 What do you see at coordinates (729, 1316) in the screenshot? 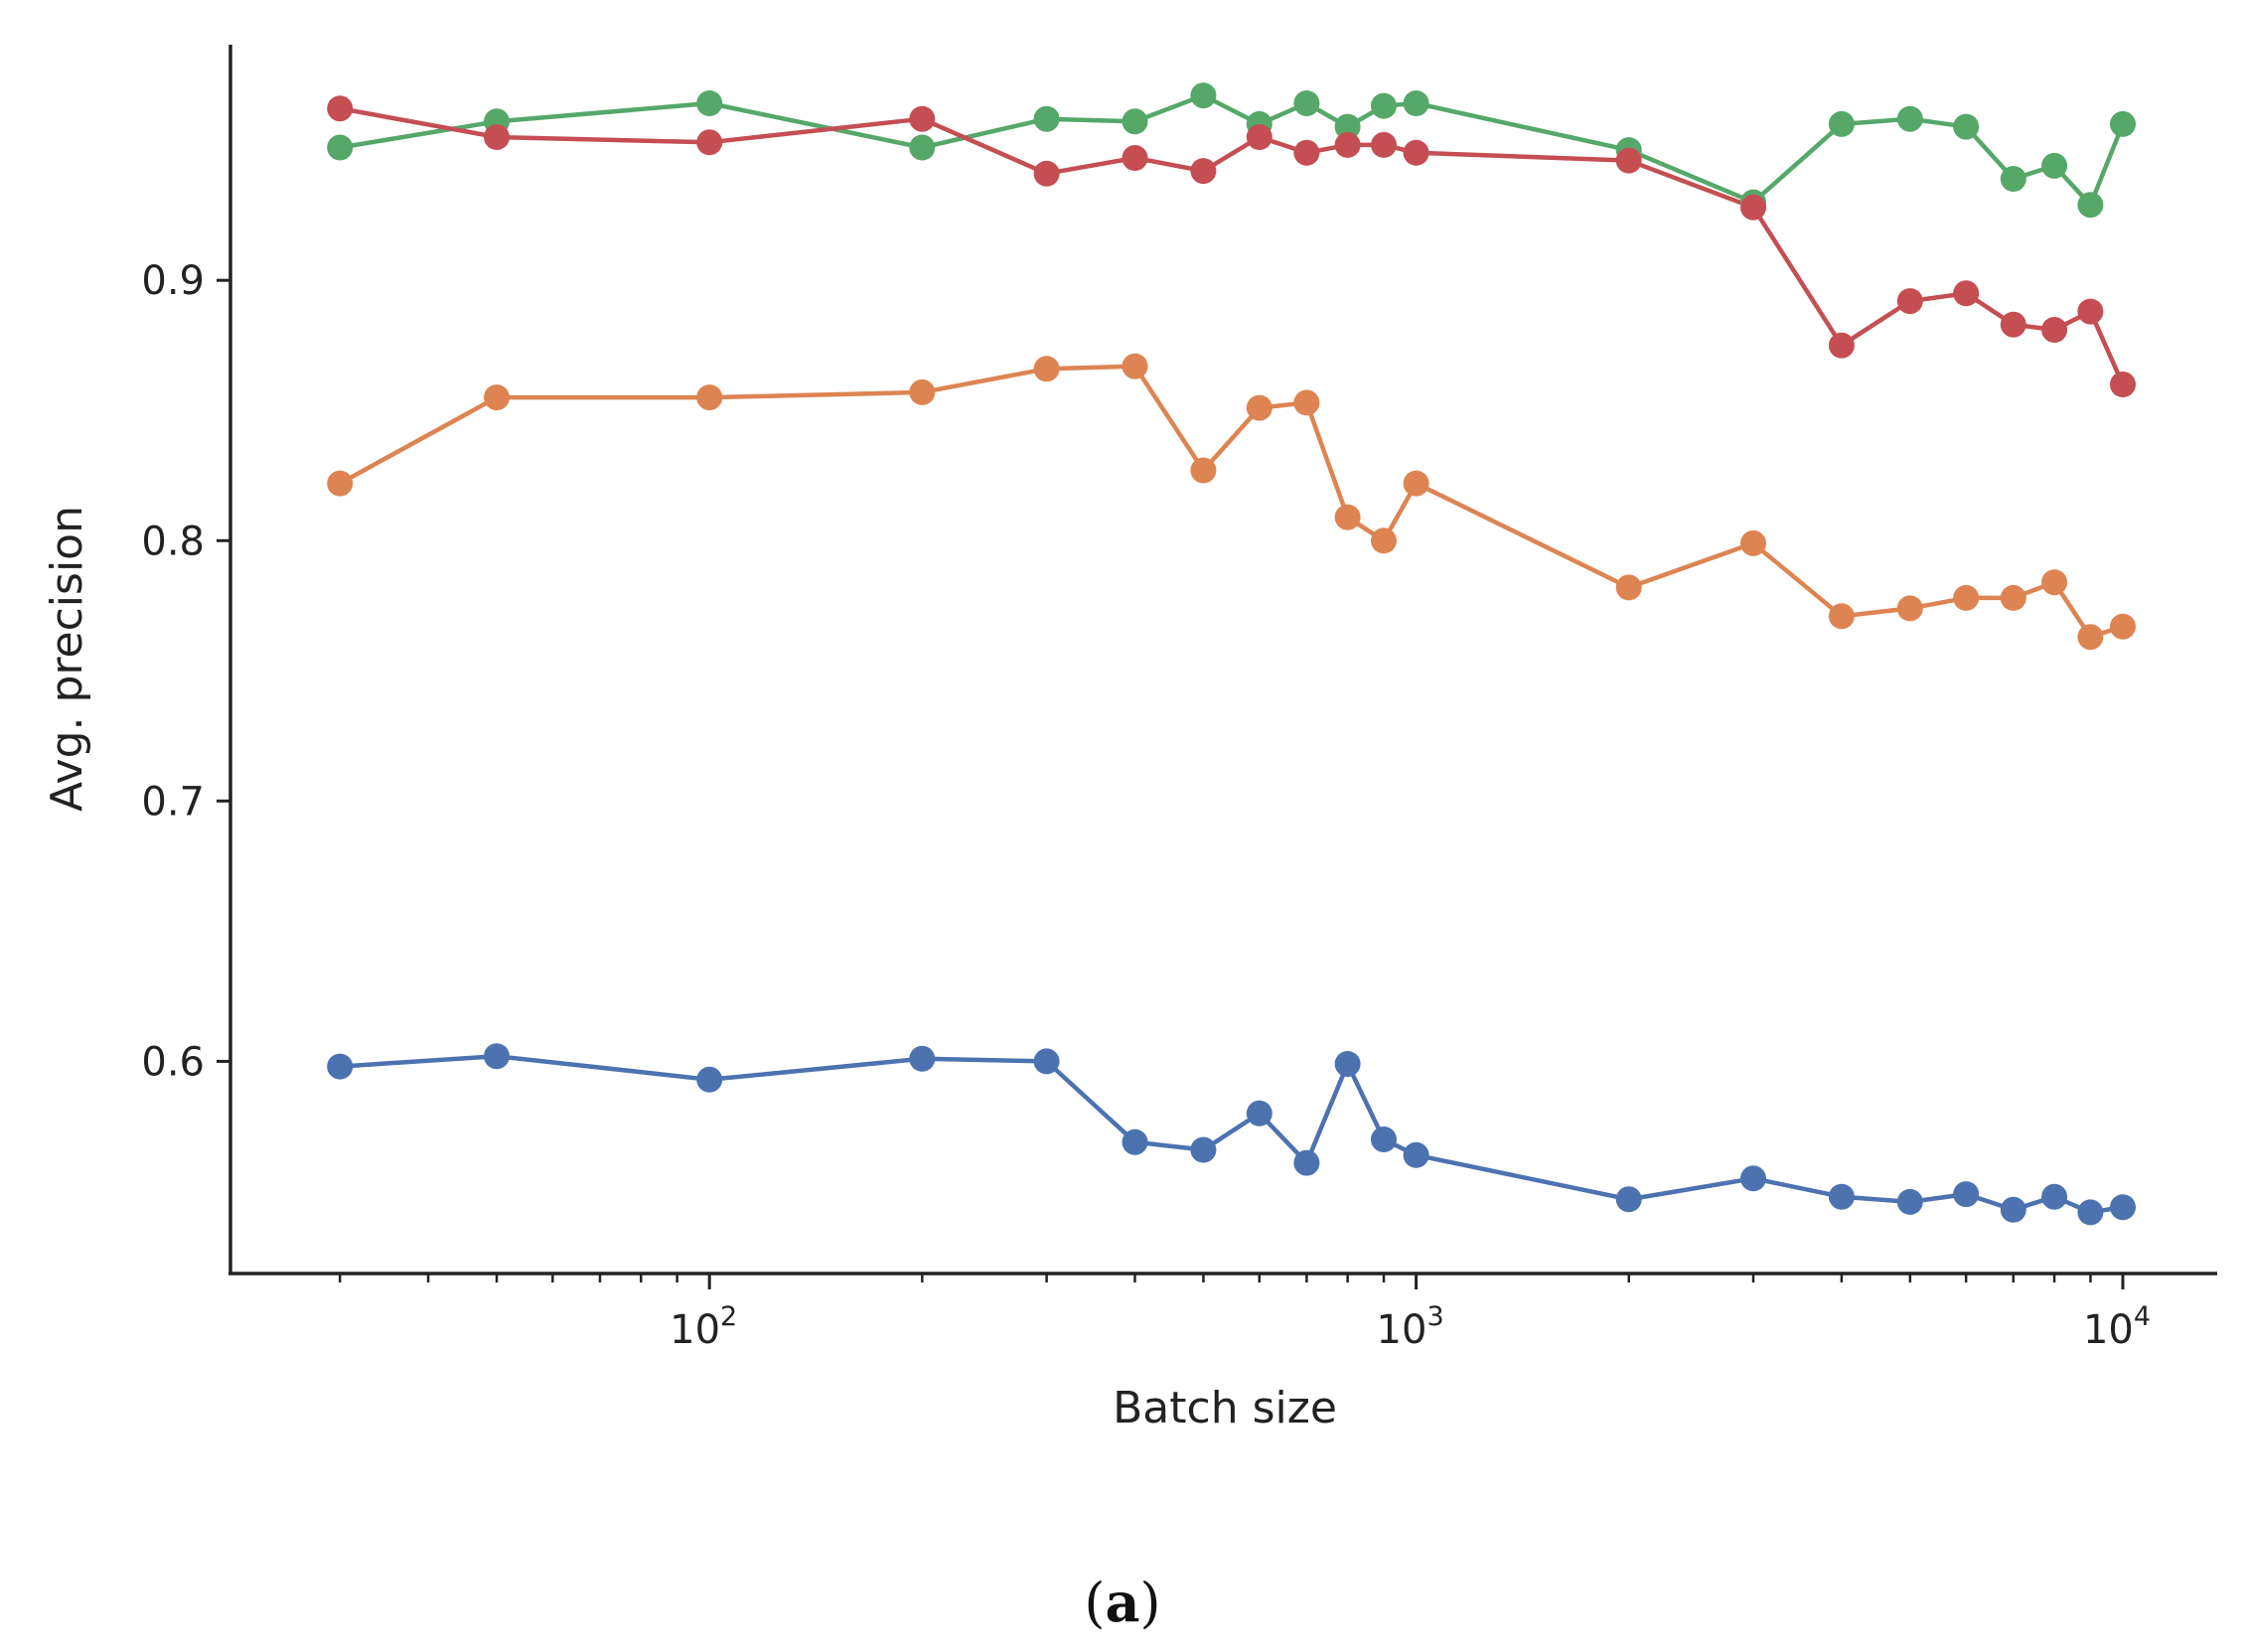
I see `x-tick-exponent: 2` at bounding box center [729, 1316].